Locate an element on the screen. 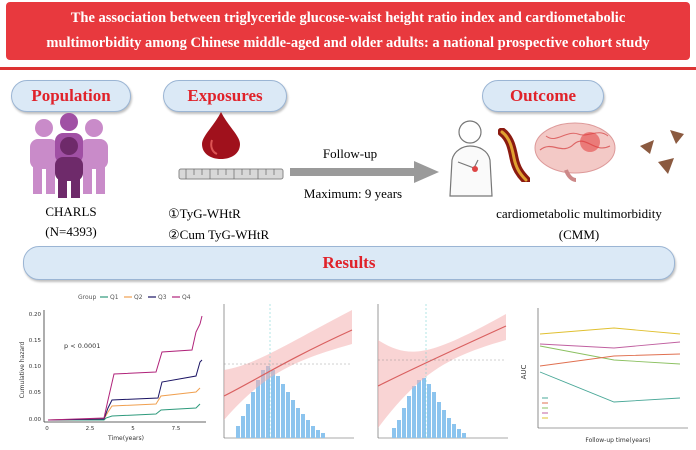 The image size is (696, 450). km-pvalue: p < 0.0001 is located at coordinates (82, 346).